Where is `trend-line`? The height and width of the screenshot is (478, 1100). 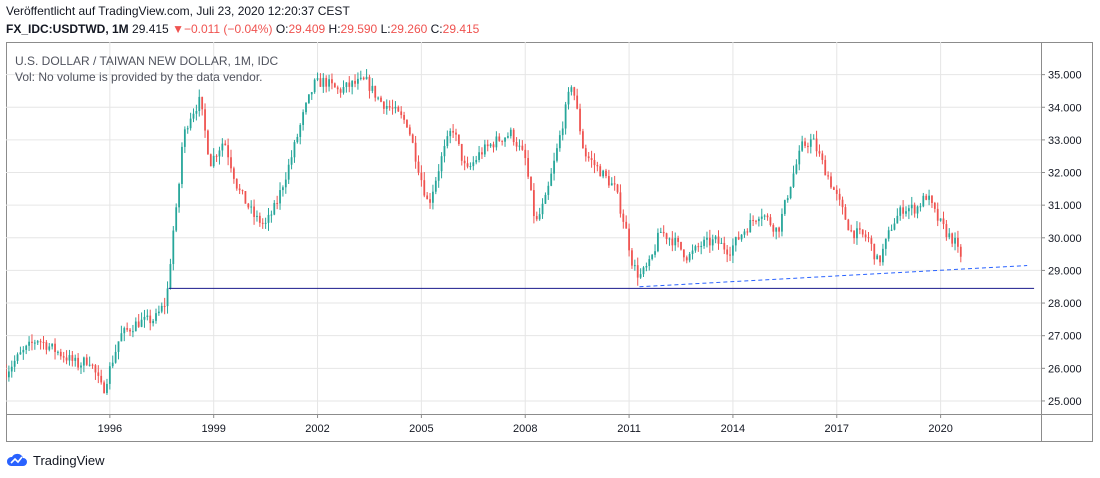 trend-line is located at coordinates (833, 276).